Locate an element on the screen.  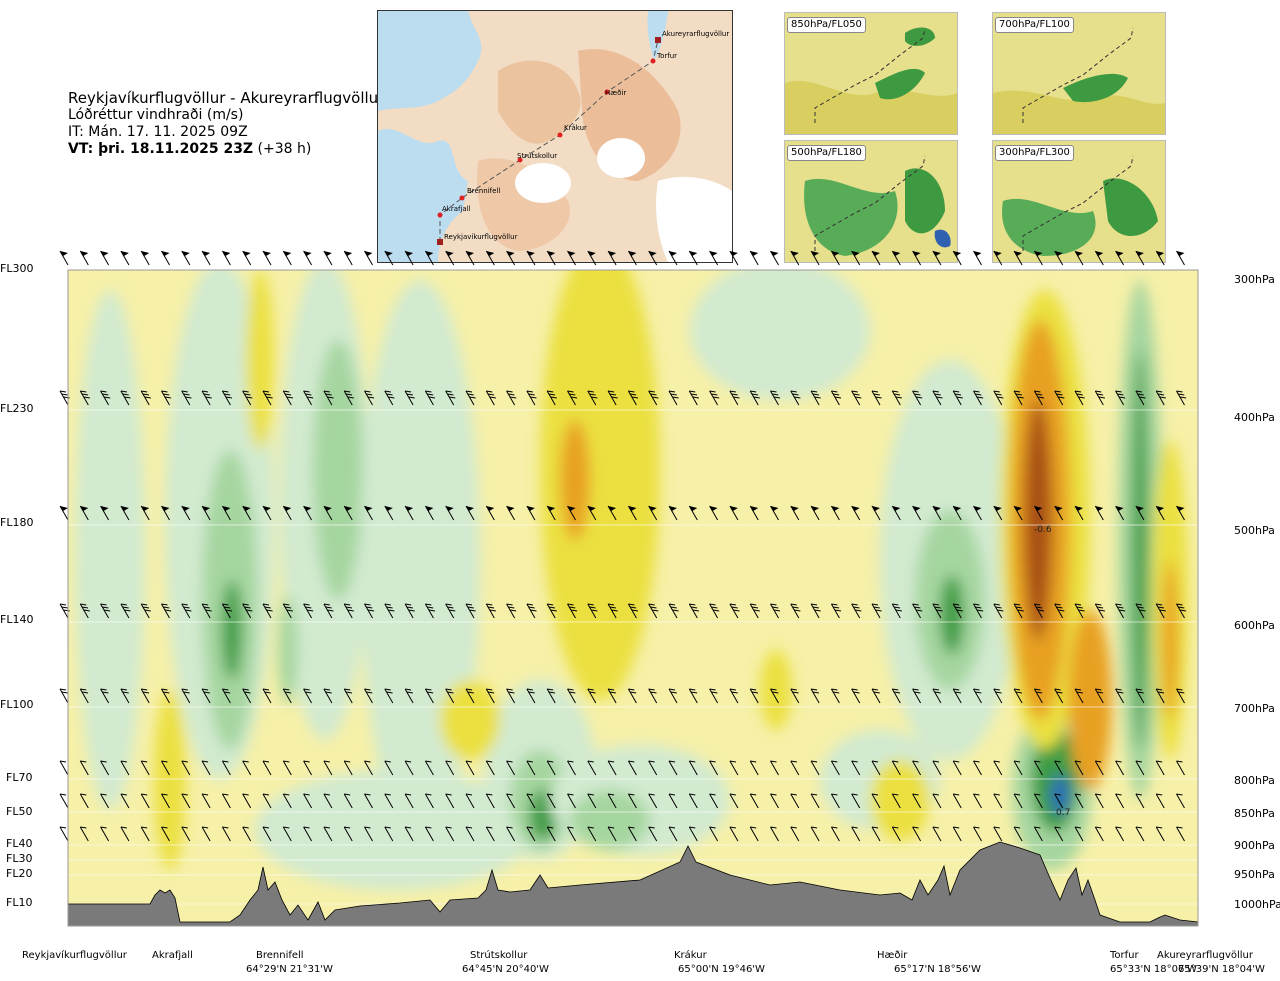
loc-akrafjall: Akrafjall is located at coordinates (172, 955).